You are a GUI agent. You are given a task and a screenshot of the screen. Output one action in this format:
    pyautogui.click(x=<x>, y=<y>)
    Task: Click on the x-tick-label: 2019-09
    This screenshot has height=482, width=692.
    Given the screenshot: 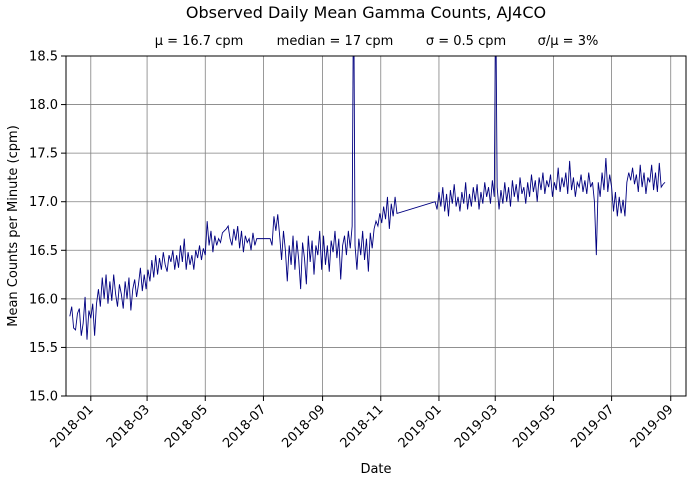 What is the action you would take?
    pyautogui.click(x=652, y=426)
    